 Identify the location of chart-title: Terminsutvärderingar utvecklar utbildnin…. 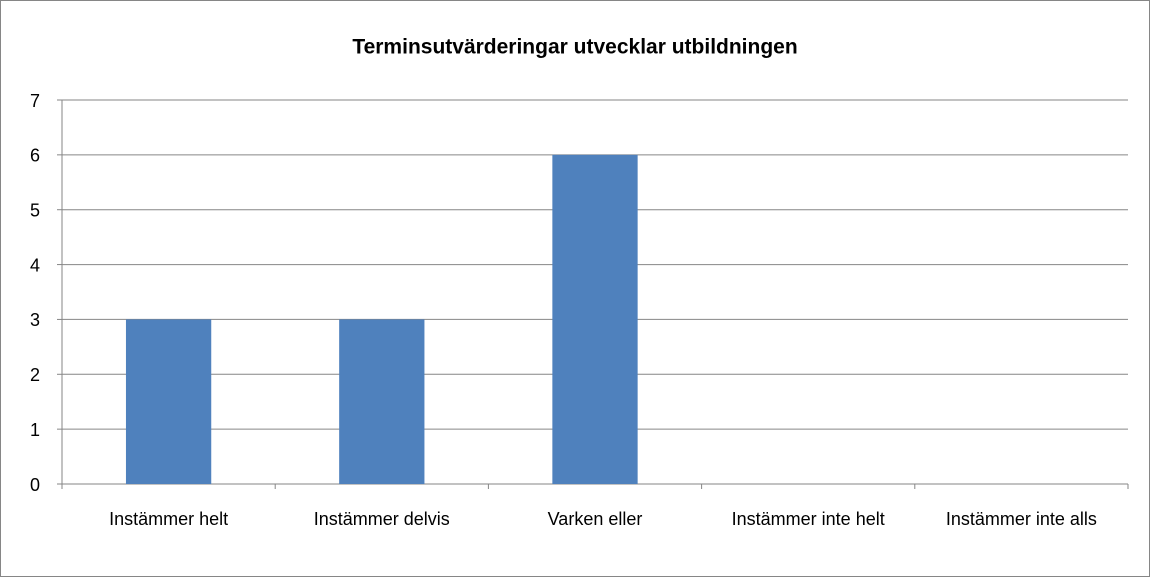
(574, 47).